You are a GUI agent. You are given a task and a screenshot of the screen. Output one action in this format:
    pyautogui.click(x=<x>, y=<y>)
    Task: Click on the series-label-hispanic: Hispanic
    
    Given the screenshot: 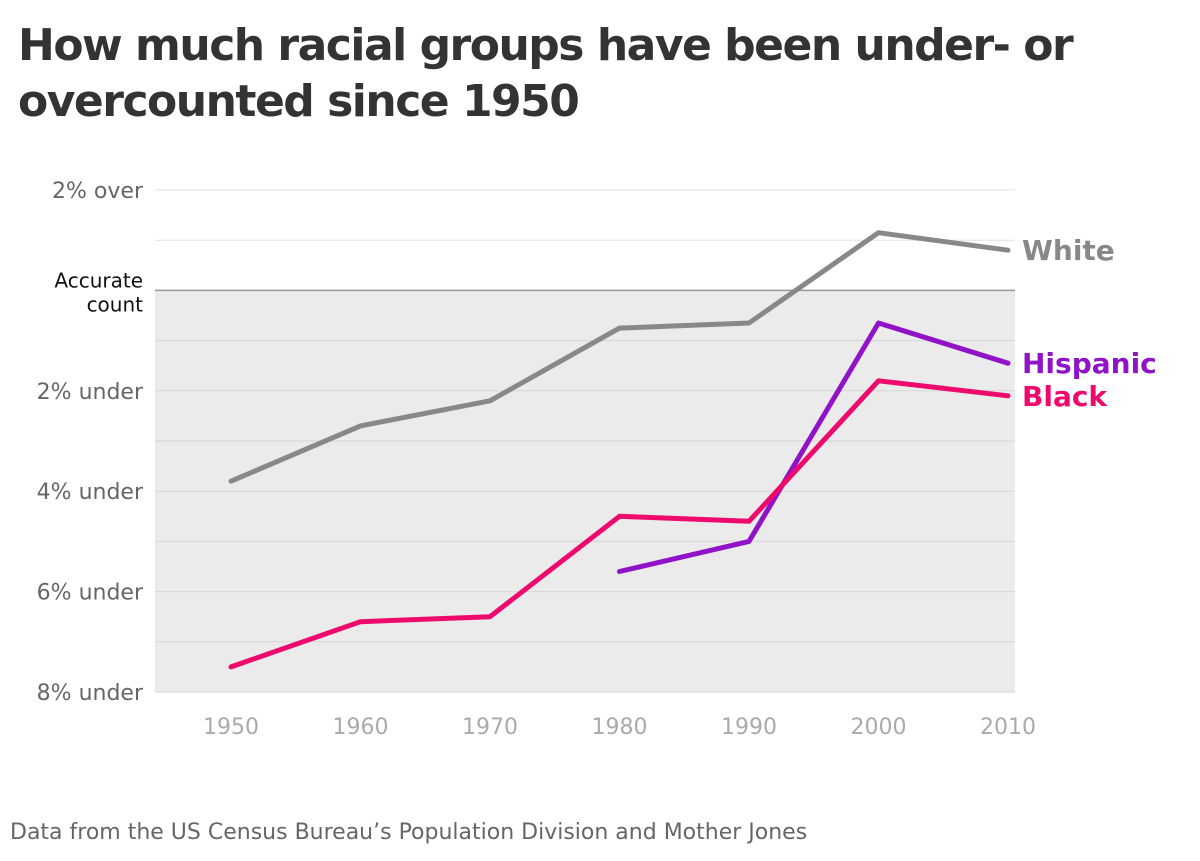 What is the action you would take?
    pyautogui.click(x=1089, y=363)
    